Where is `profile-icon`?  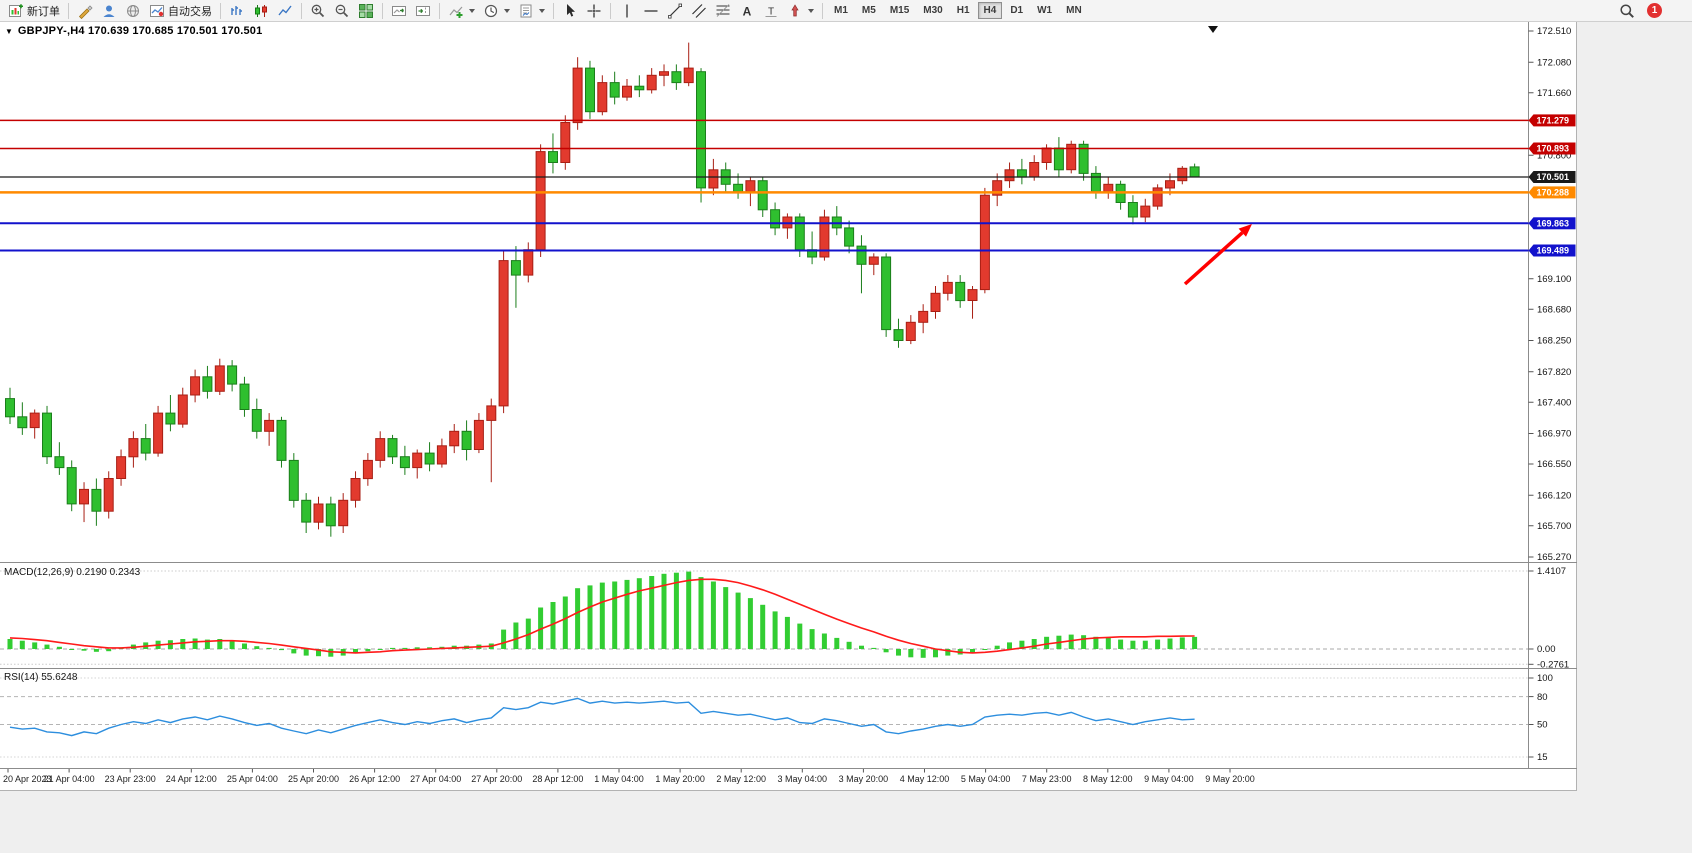 profile-icon is located at coordinates (109, 11).